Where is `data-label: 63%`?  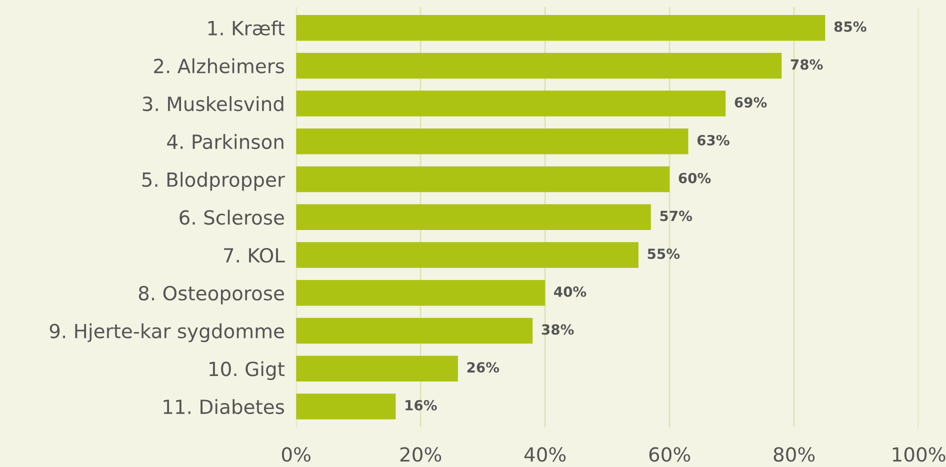 data-label: 63% is located at coordinates (713, 140).